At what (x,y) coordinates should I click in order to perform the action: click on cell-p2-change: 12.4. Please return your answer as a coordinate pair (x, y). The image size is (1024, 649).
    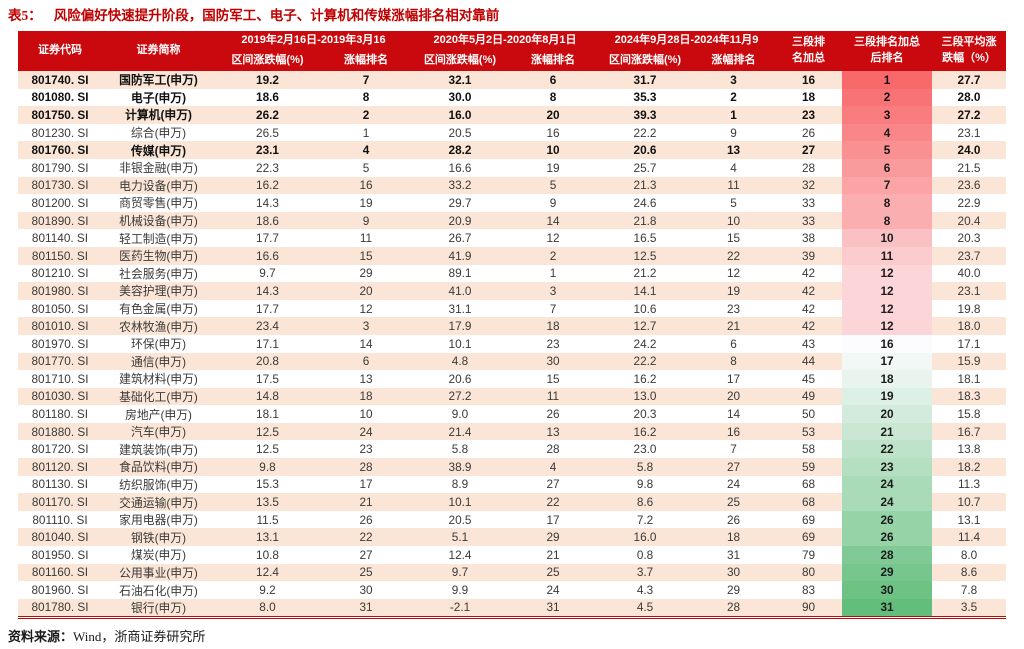
    Looking at the image, I should click on (460, 554).